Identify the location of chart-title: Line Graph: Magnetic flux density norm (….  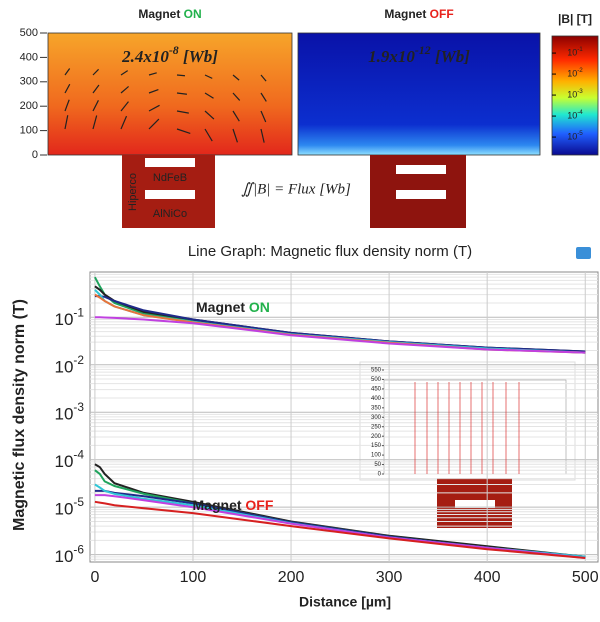
(330, 251).